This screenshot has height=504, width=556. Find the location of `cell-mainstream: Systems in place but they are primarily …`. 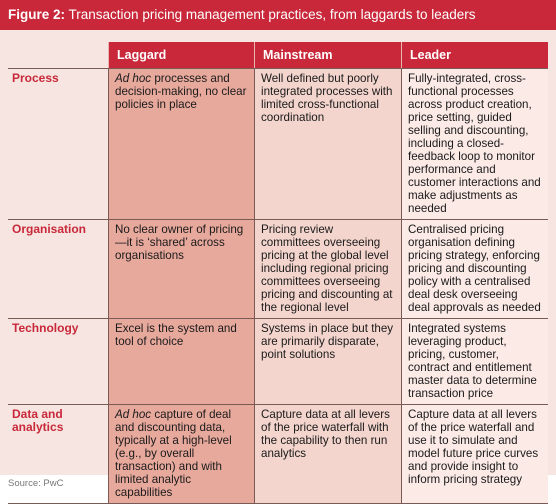

cell-mainstream: Systems in place but they are primarily … is located at coordinates (327, 361).